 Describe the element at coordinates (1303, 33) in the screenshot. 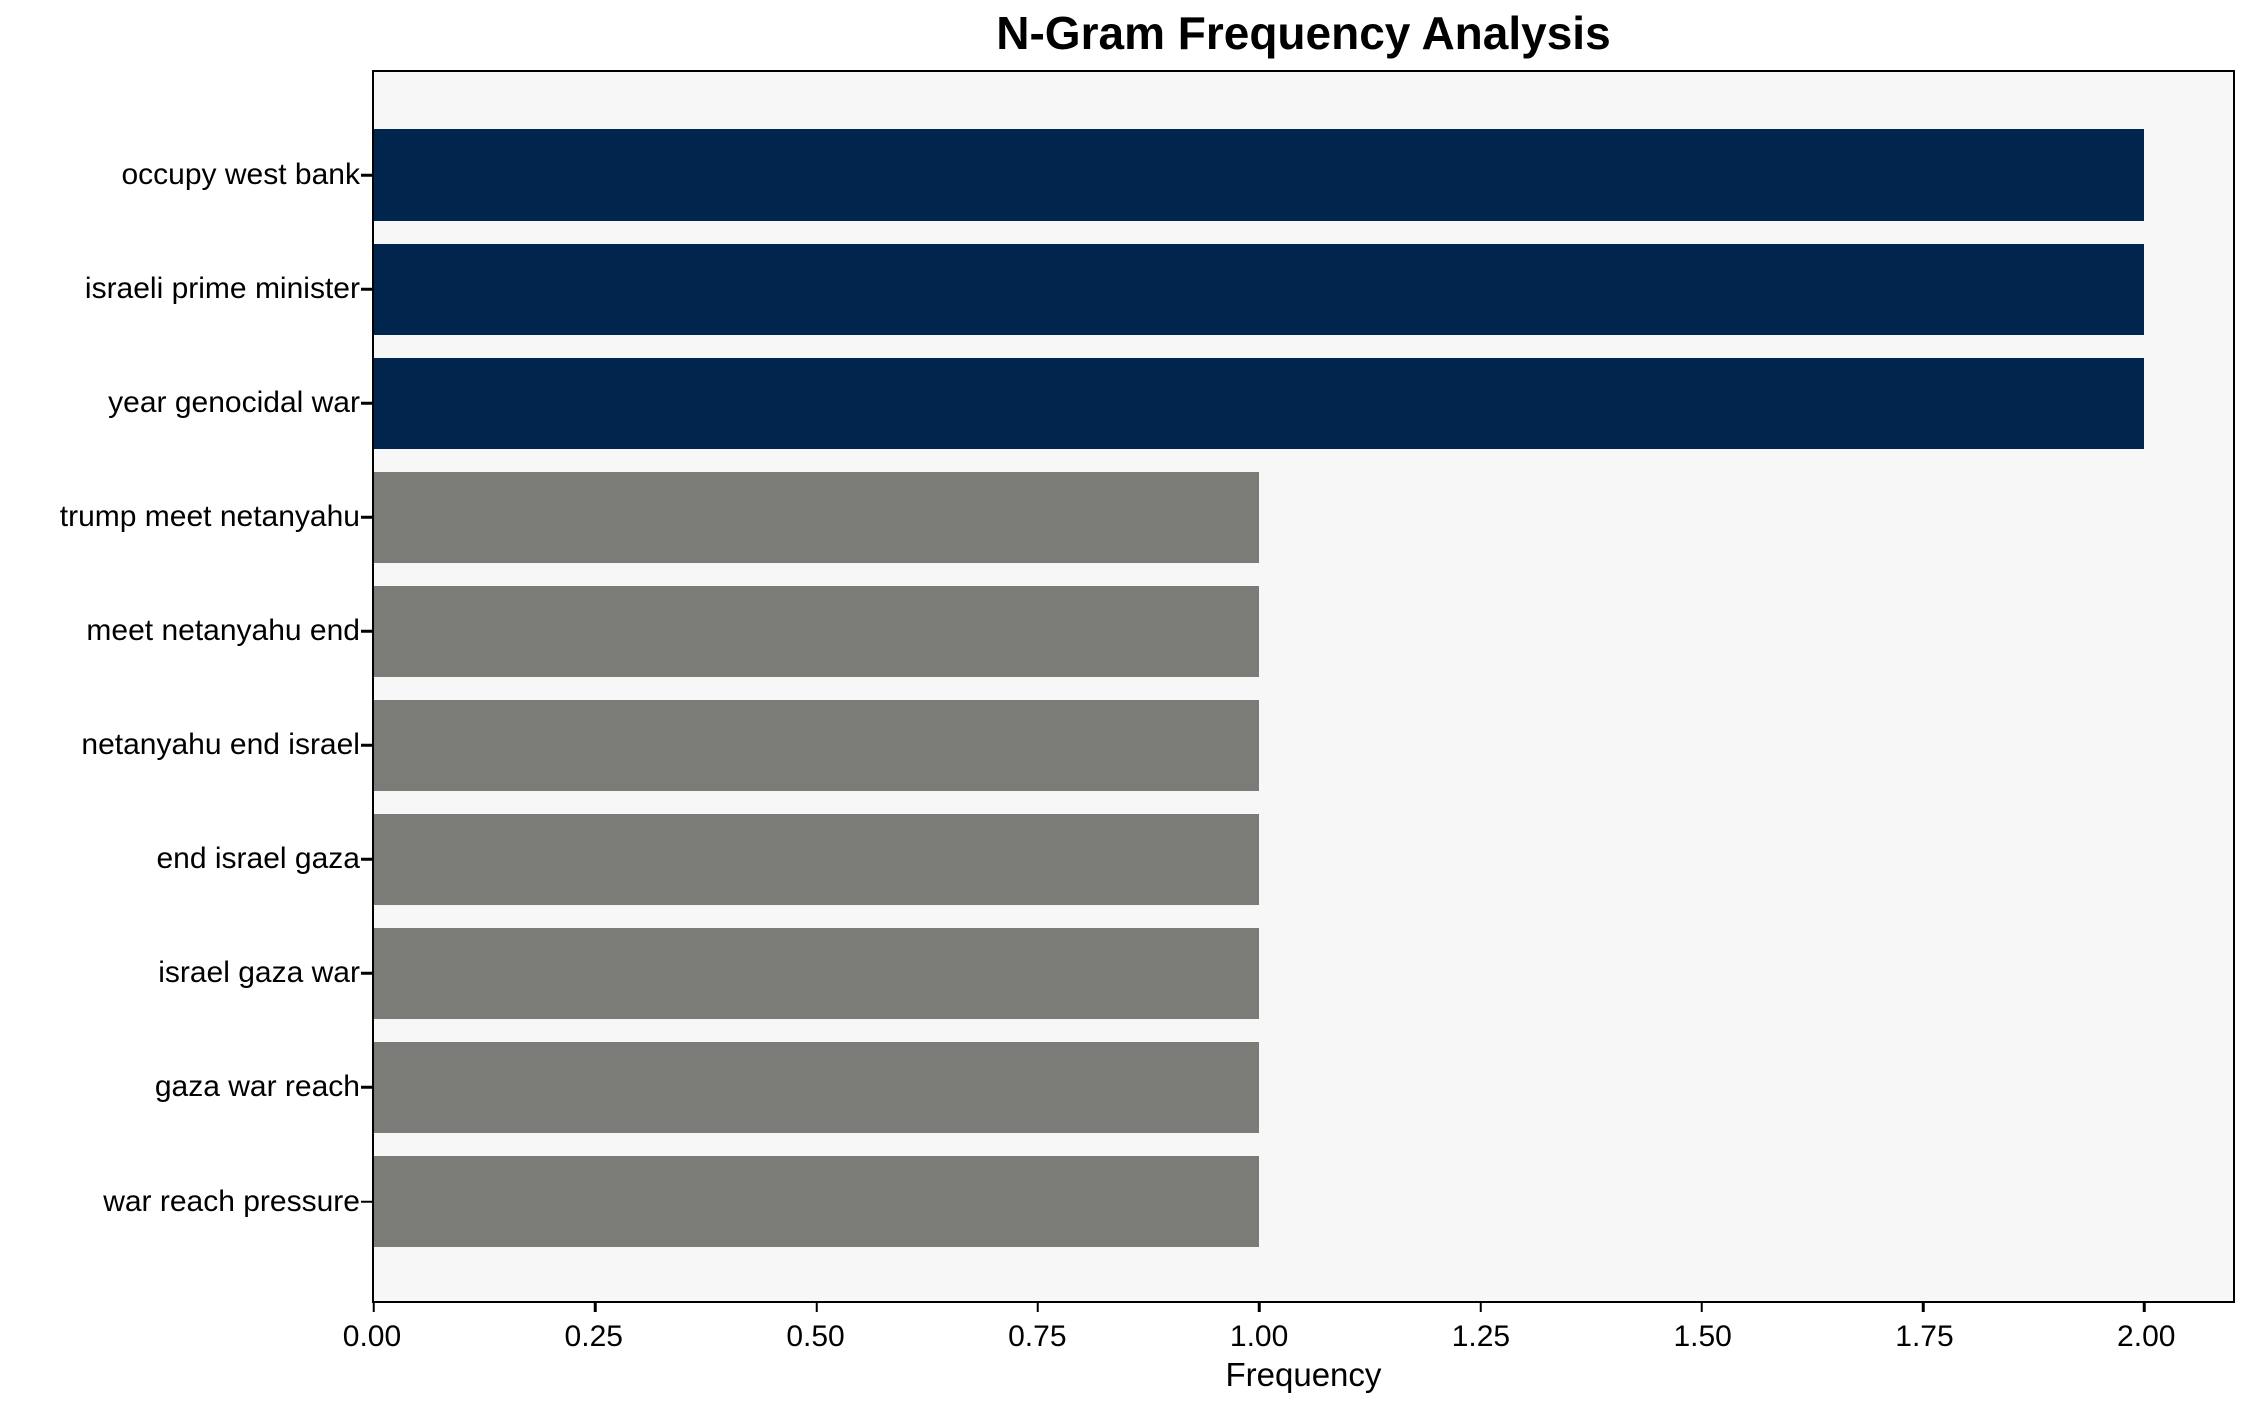

I see `chart-title: N-Gram Frequency Analysis` at that location.